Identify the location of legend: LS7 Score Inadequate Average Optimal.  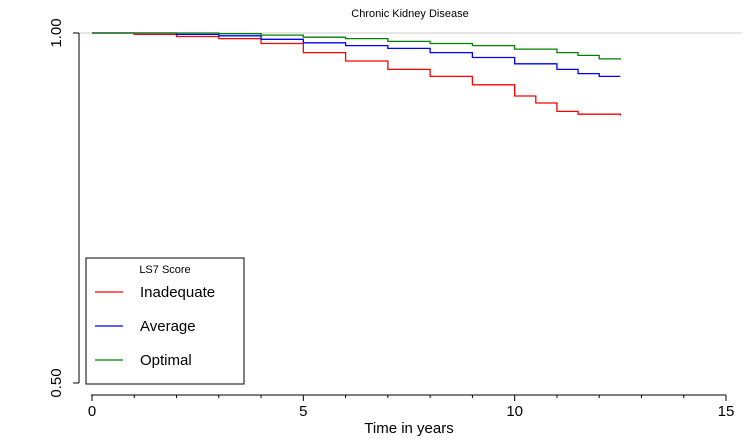
(165, 321).